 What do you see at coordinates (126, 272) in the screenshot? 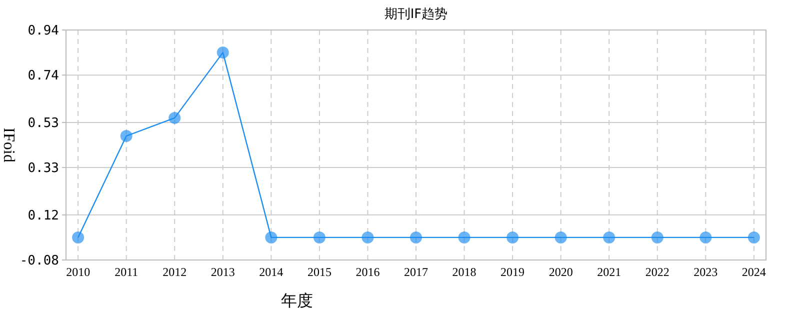
I see `x-tick-label: 2011` at bounding box center [126, 272].